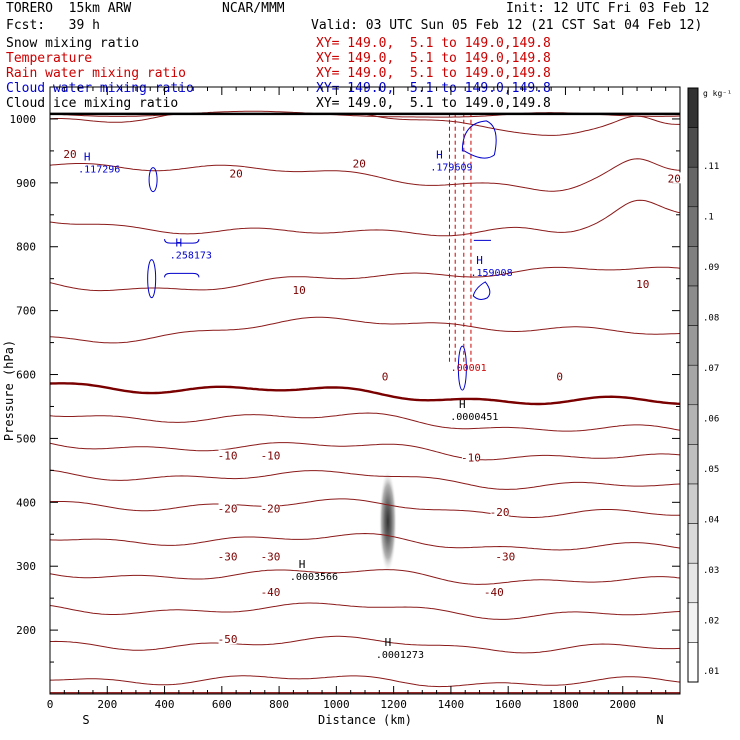 Image resolution: width=740 pixels, height=740 pixels. Describe the element at coordinates (387, 521) in the screenshot. I see `snow-mixing-ratio-shading` at that location.